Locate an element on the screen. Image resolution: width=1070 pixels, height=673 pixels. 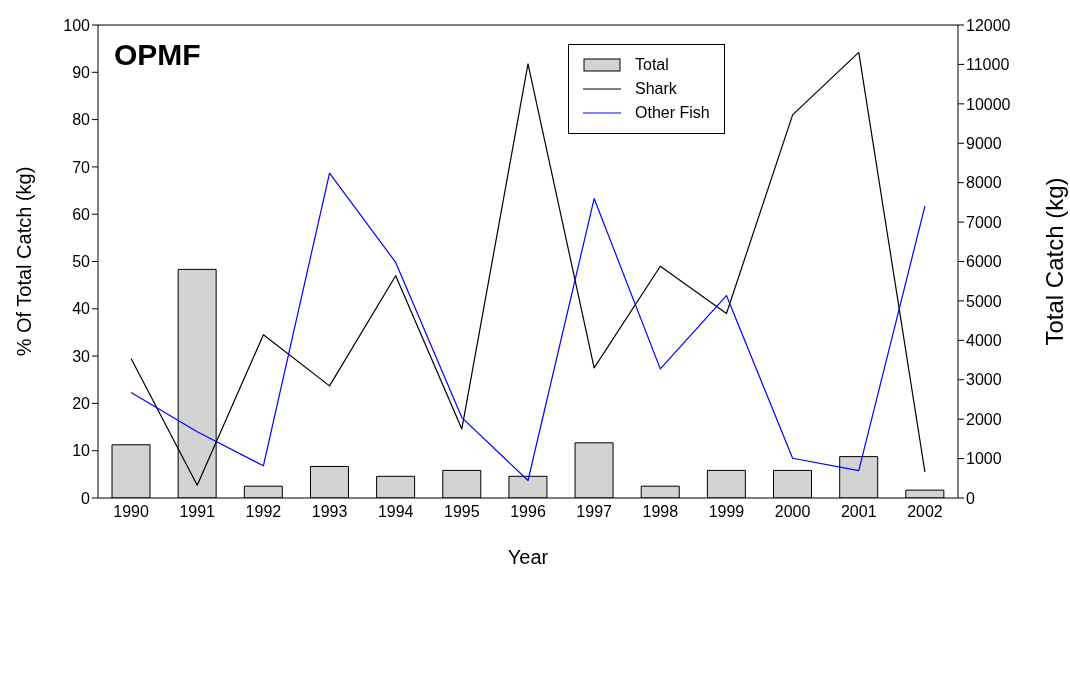
x-tick-label: 1992 is located at coordinates (263, 512).